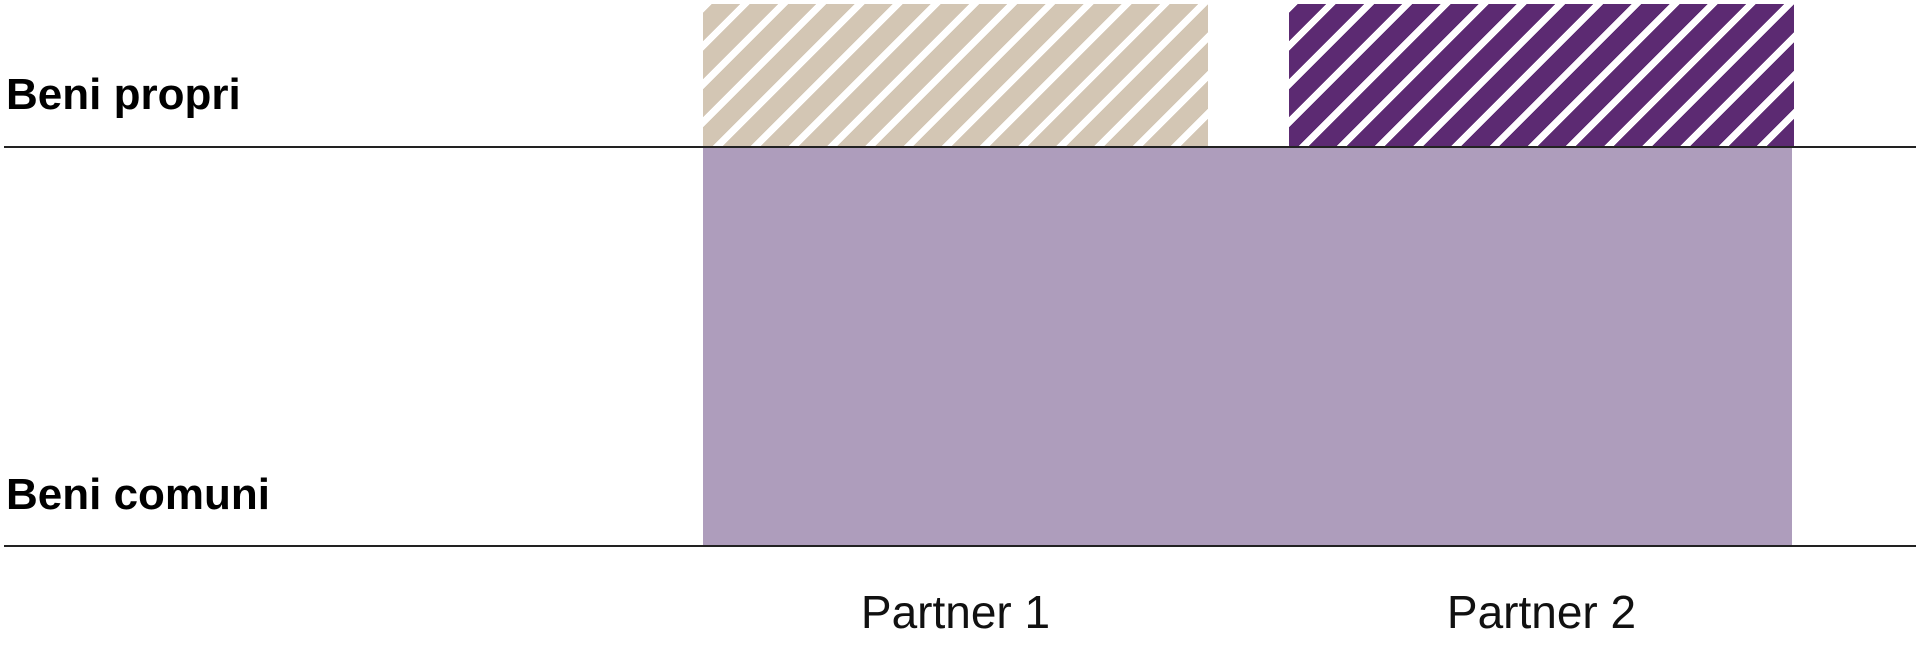 The image size is (1920, 650). Describe the element at coordinates (1541, 612) in the screenshot. I see `column-label-partner2: Partner 2` at that location.